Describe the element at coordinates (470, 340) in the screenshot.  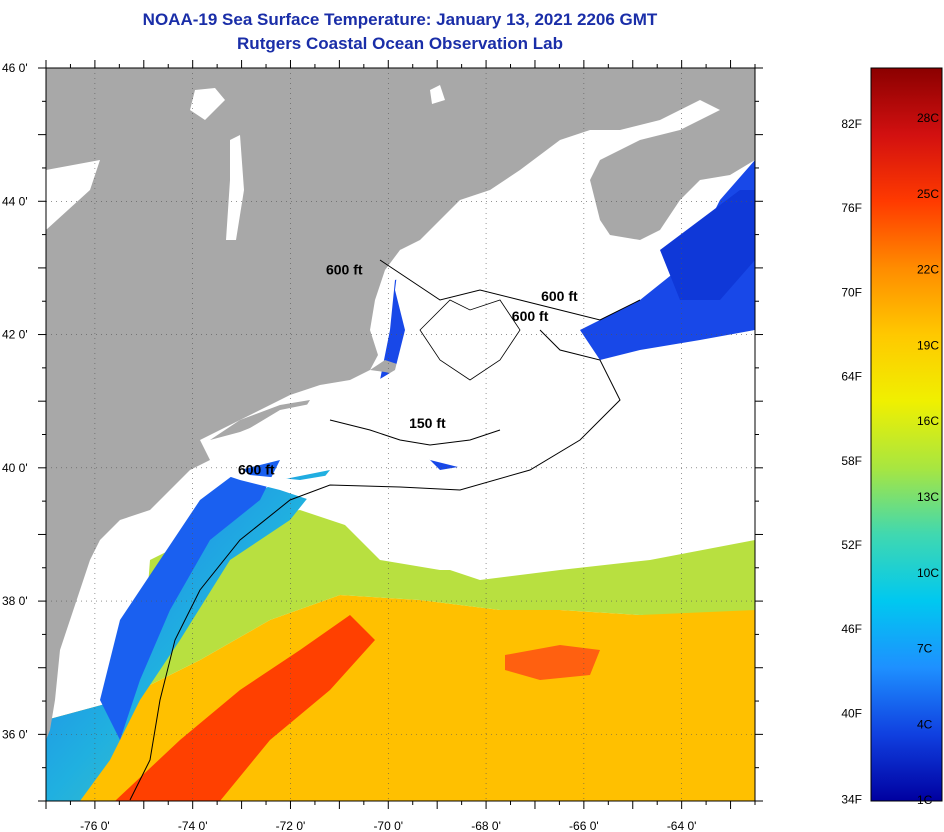
I see `contour-gulf-maine` at that location.